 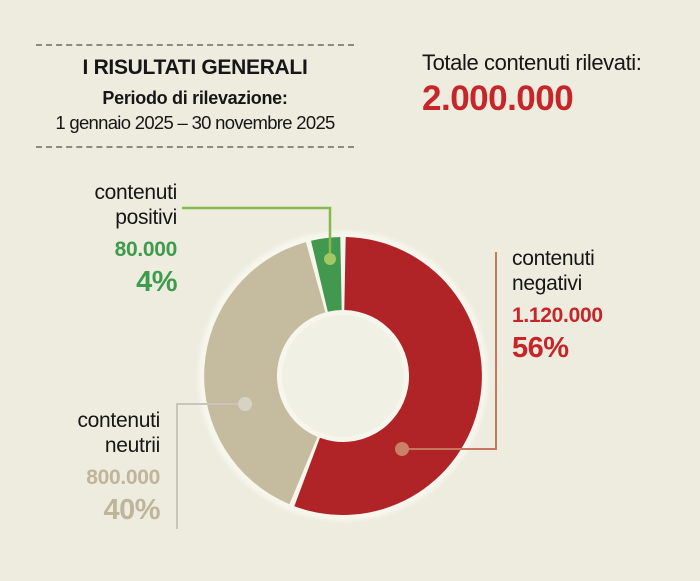 I want to click on period-range: 1 gennaio 2025 – 30 novembre 2025, so click(x=195, y=122).